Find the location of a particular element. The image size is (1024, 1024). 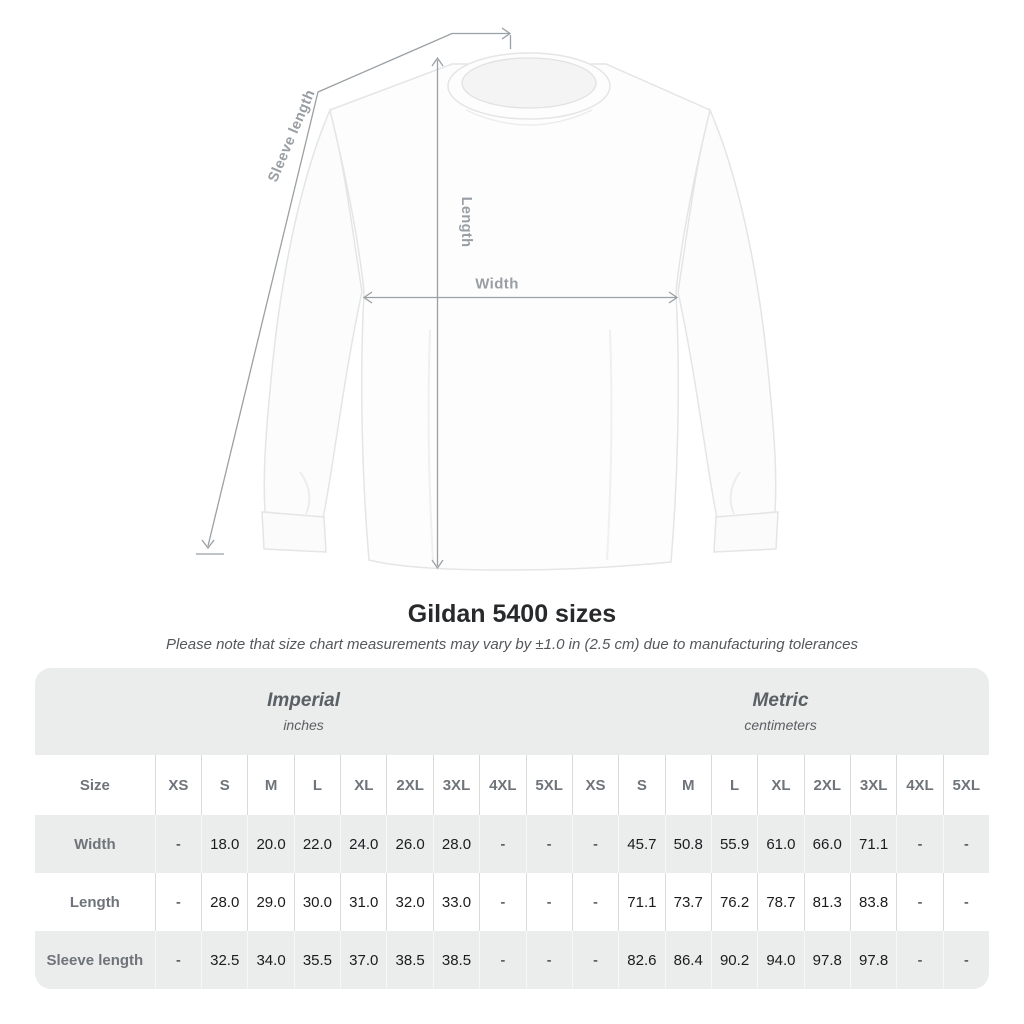

length-label: Length is located at coordinates (466, 222).